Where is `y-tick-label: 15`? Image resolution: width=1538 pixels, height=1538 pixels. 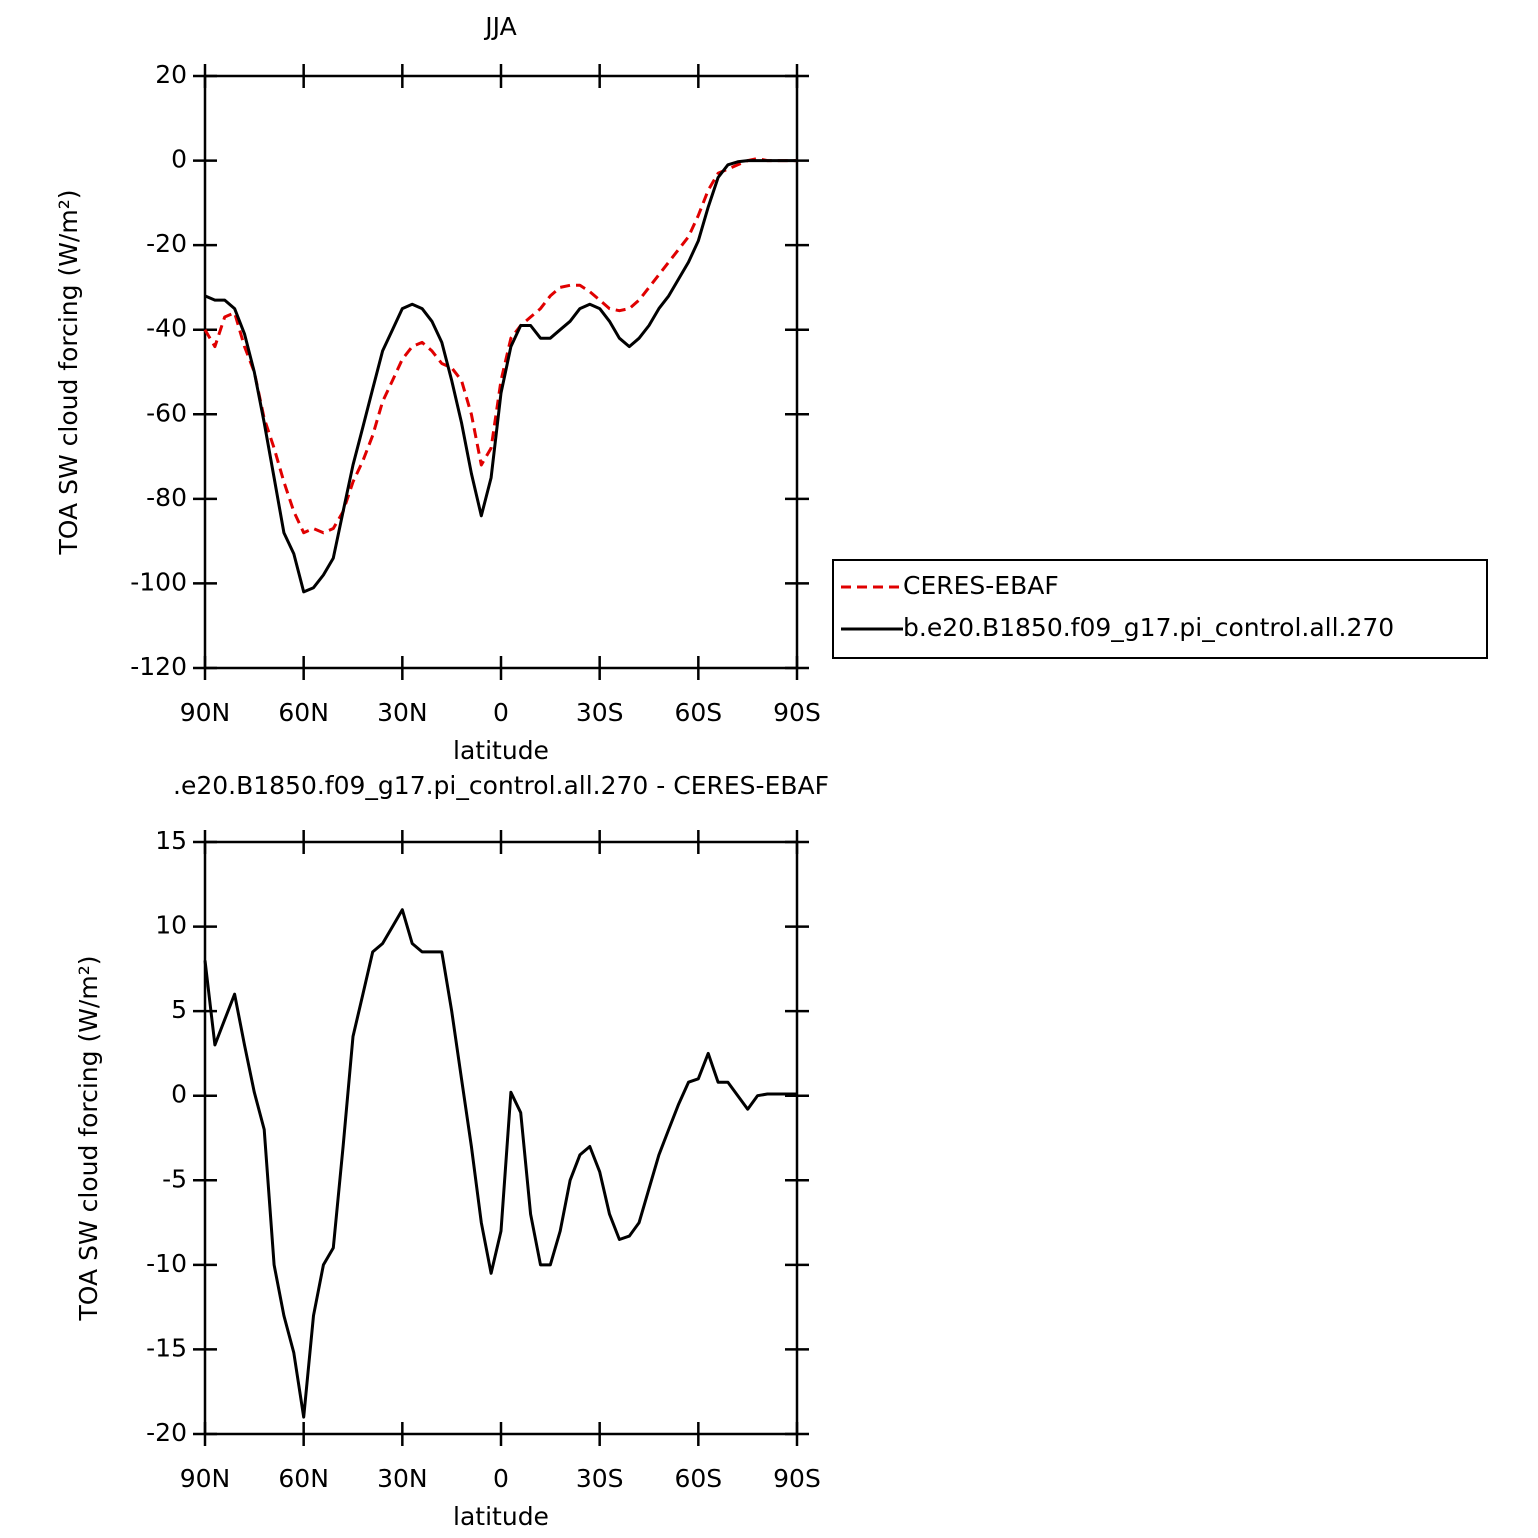 y-tick-label: 15 is located at coordinates (171, 840).